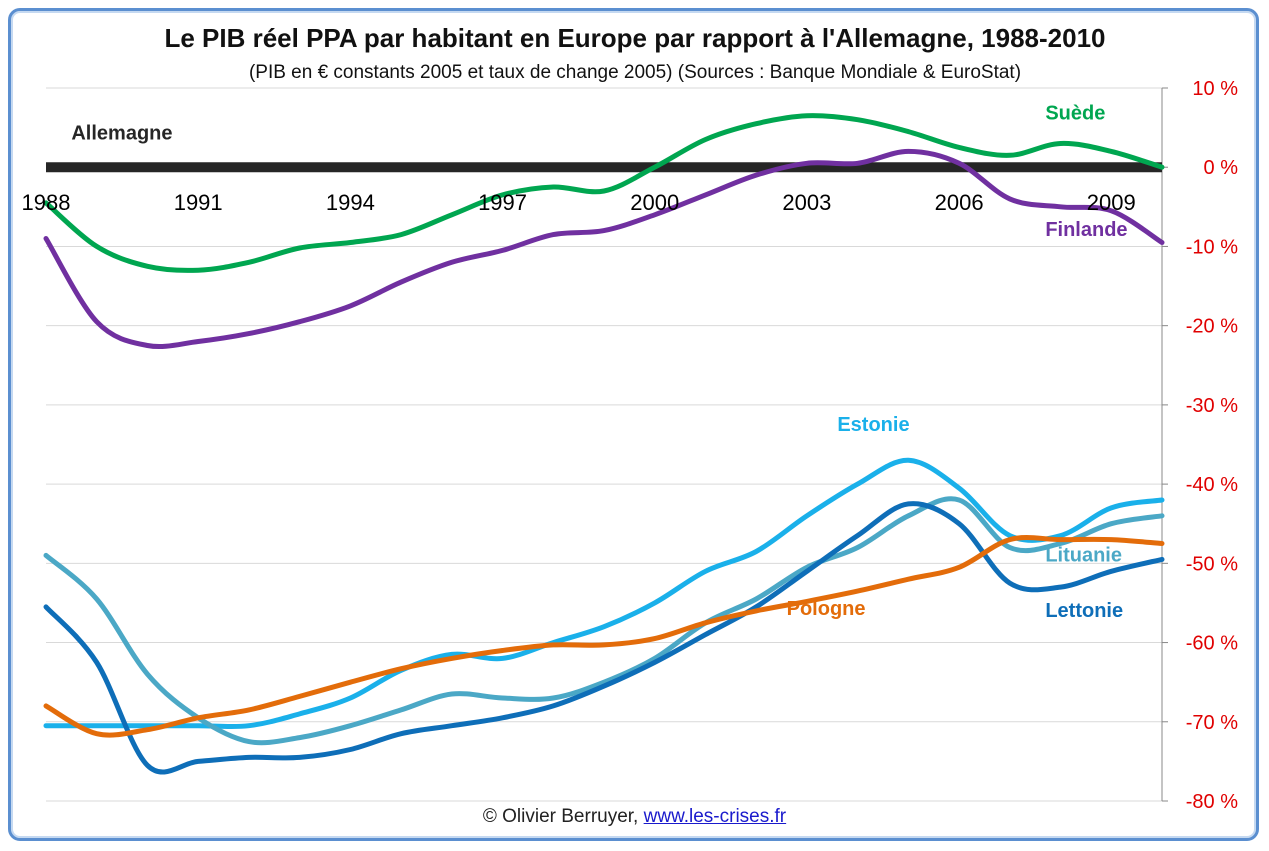  I want to click on y-tick-label: -30 %, so click(1212, 406).